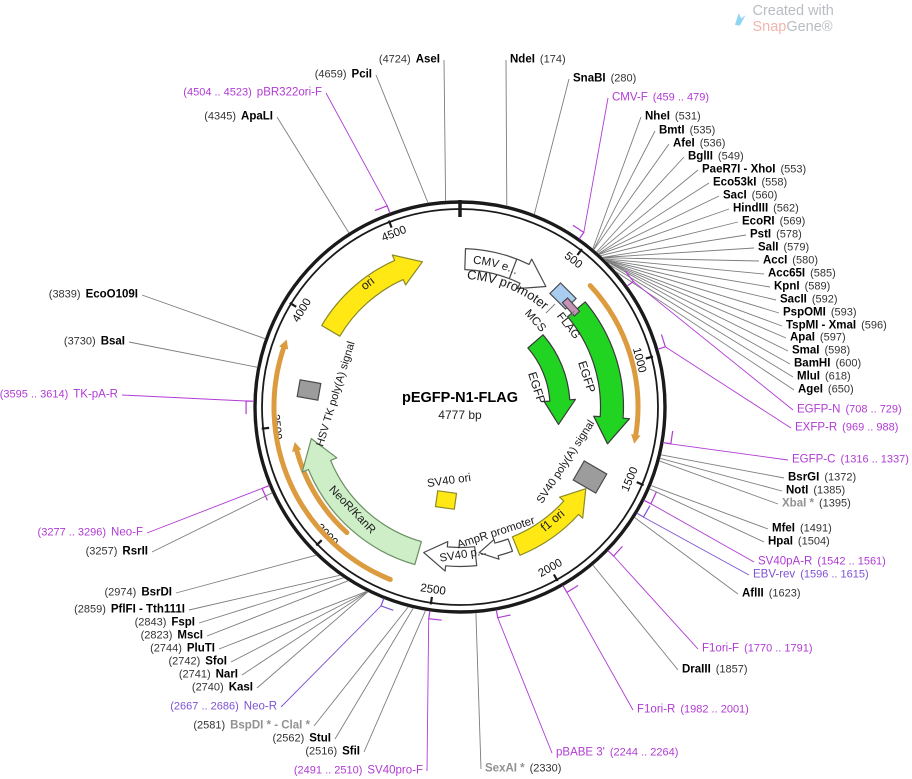  What do you see at coordinates (590, 477) in the screenshot?
I see `feature-sv40-polya-box` at bounding box center [590, 477].